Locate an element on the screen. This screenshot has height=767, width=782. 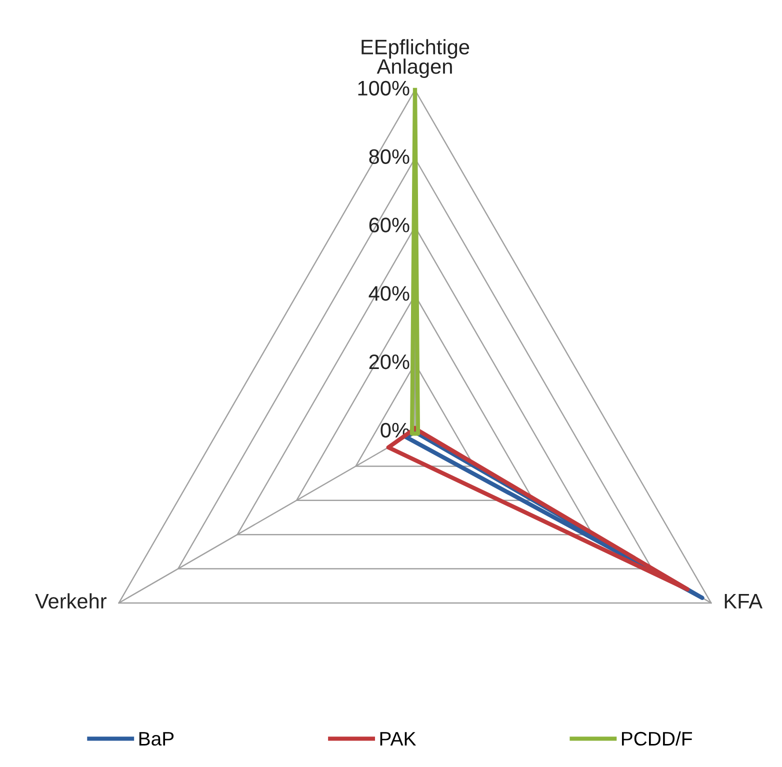
legend-label: BaP is located at coordinates (156, 739).